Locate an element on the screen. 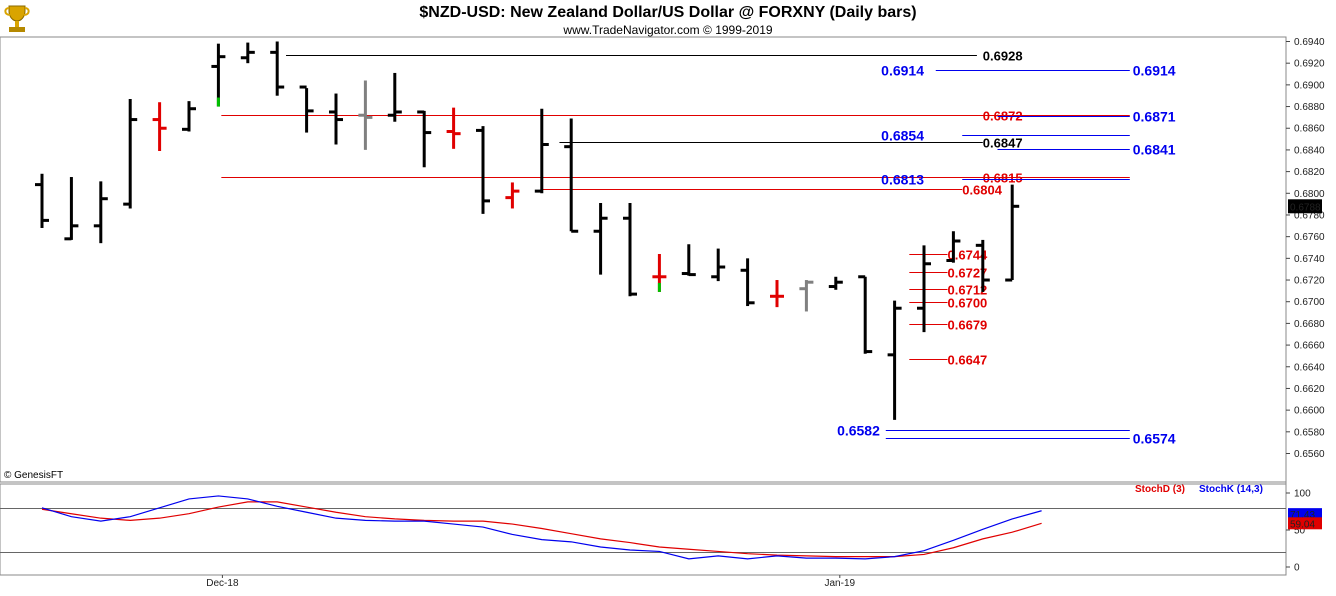 The height and width of the screenshot is (596, 1336). stoch-layer is located at coordinates (643, 527).